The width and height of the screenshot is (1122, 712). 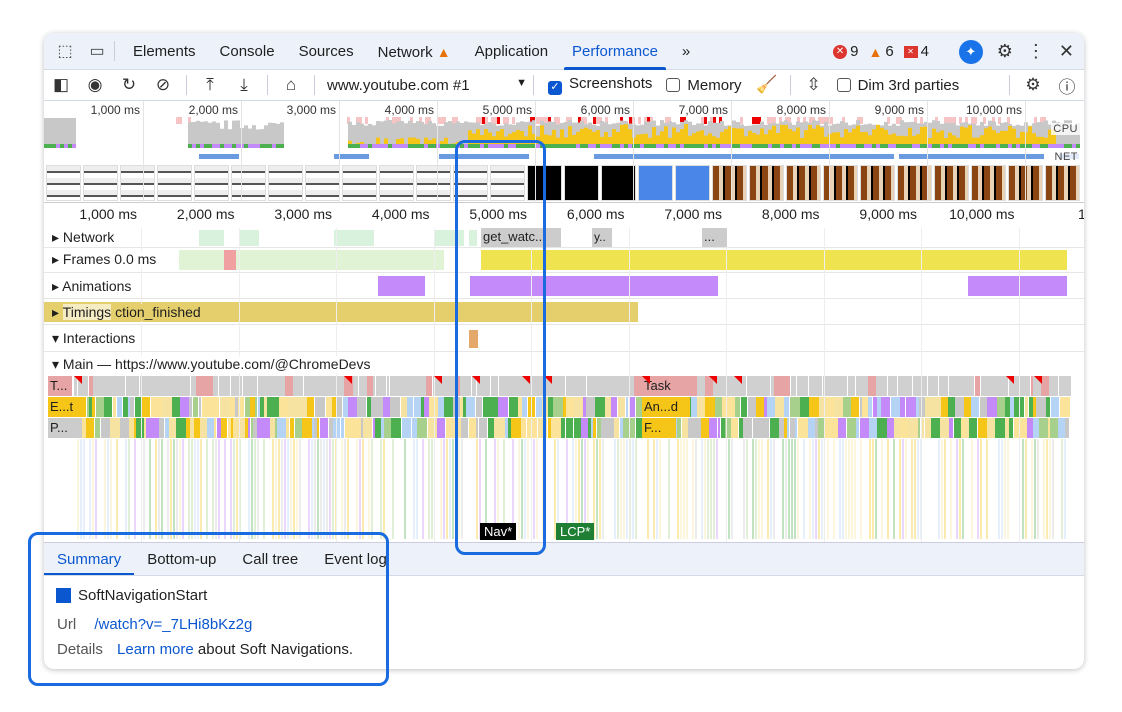 I want to click on recording-select: www.youtube.com #1 ▼, so click(x=427, y=85).